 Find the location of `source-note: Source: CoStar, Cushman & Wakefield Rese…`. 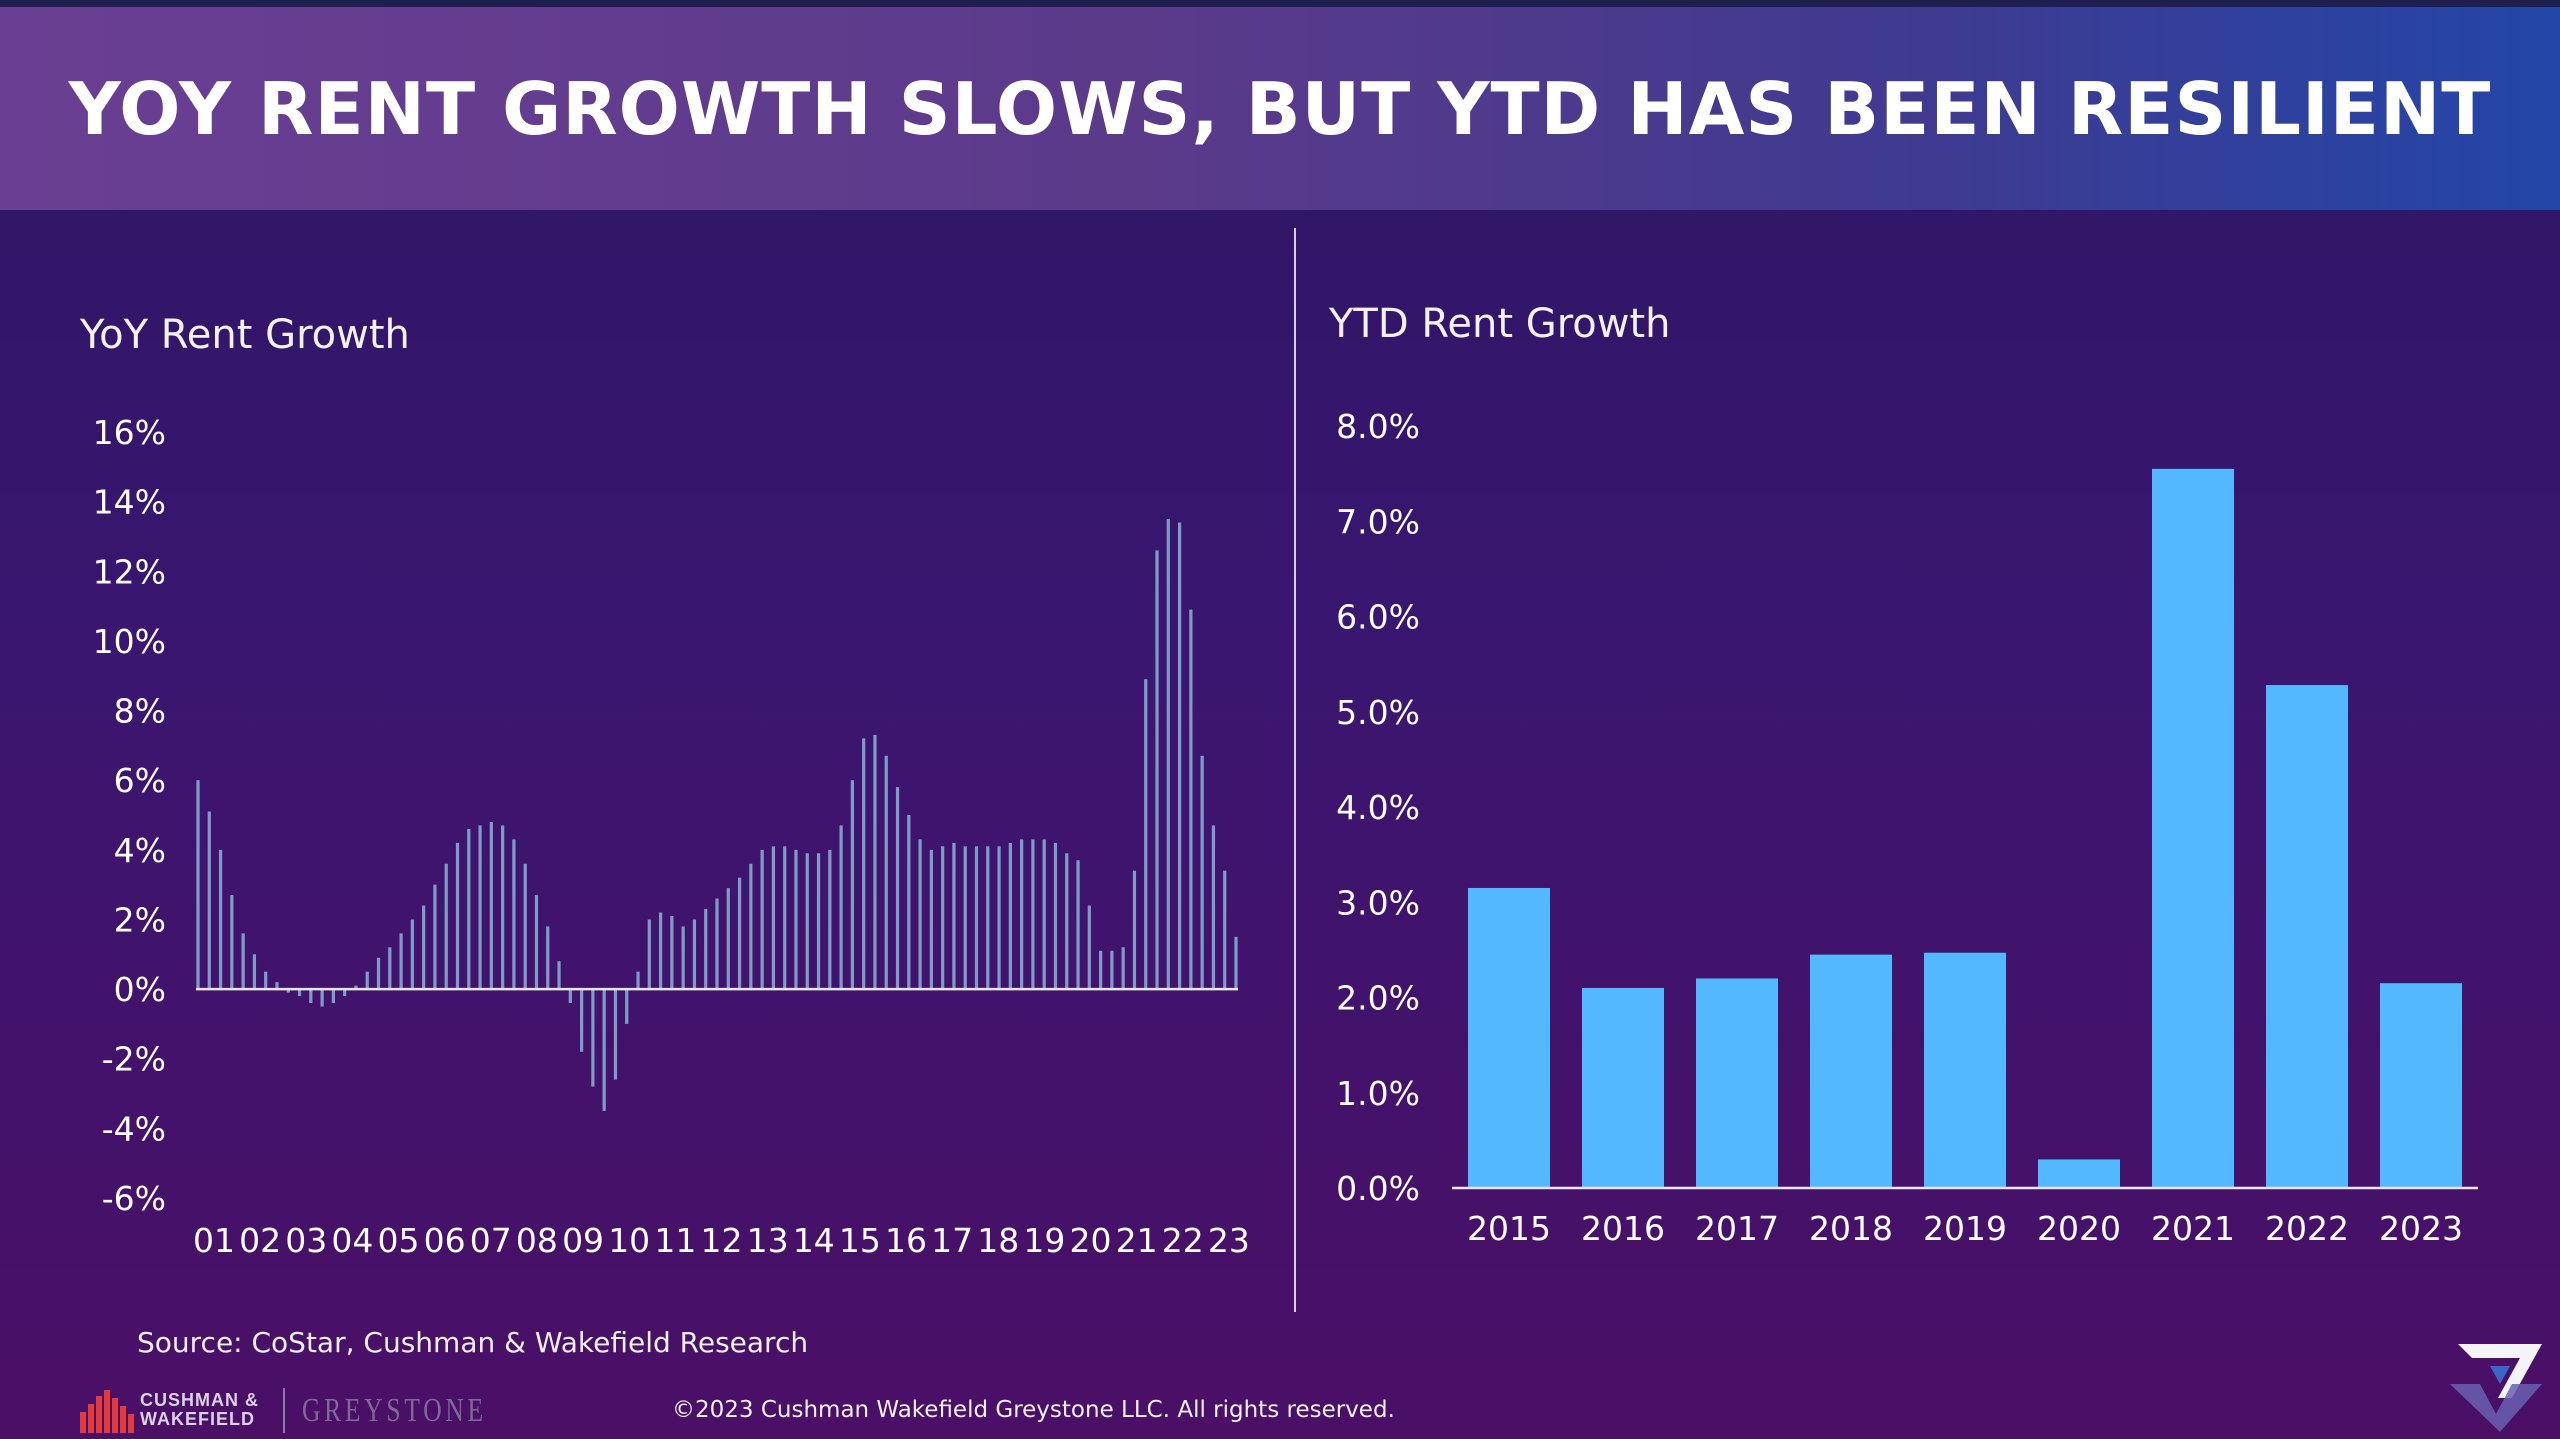

source-note: Source: CoStar, Cushman & Wakefield Rese… is located at coordinates (473, 1342).